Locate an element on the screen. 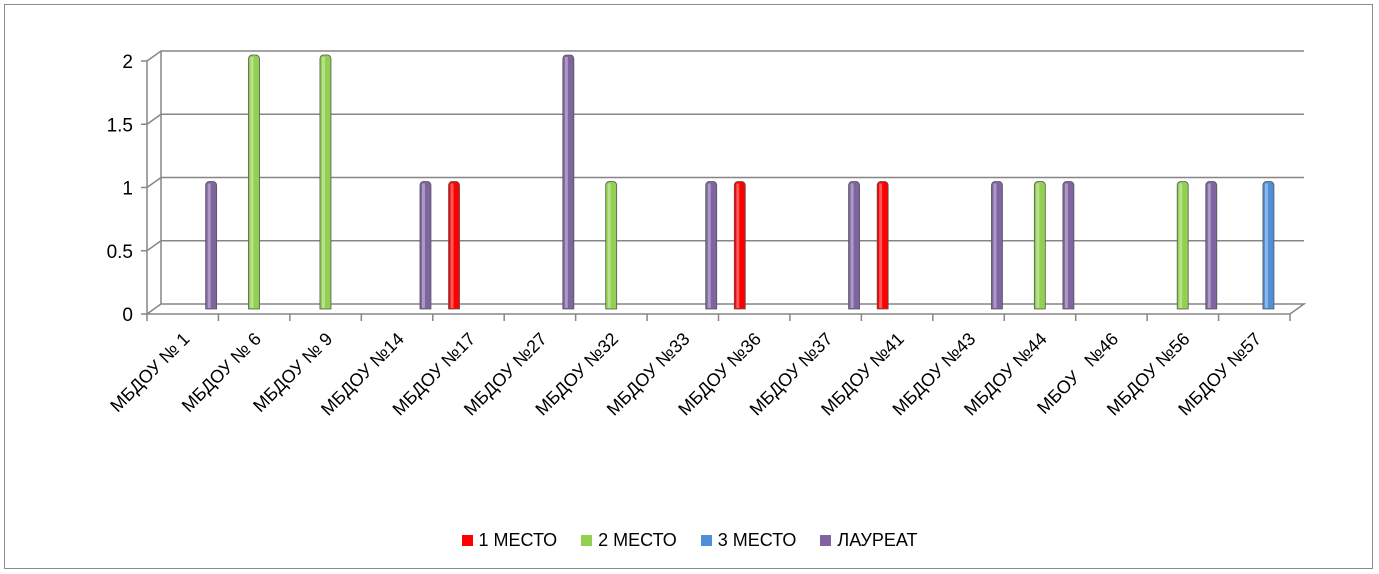 The image size is (1379, 574). legend-label-3: 3 МЕСТО is located at coordinates (757, 540).